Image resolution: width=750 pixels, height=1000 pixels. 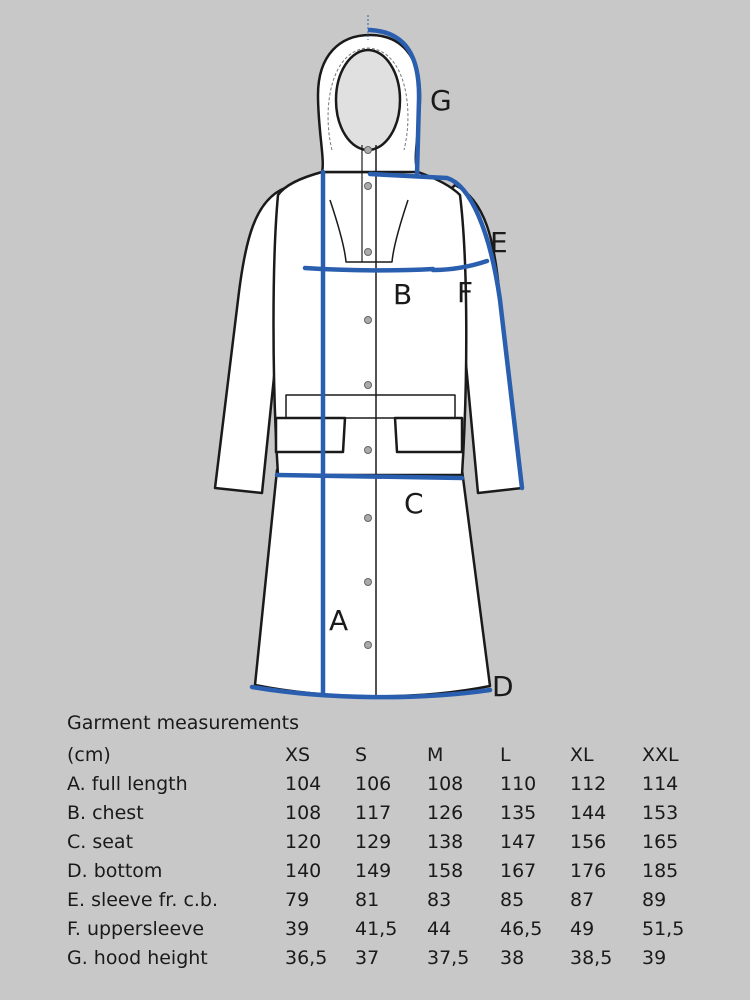 What do you see at coordinates (582, 755) in the screenshot?
I see `table-cell: XL` at bounding box center [582, 755].